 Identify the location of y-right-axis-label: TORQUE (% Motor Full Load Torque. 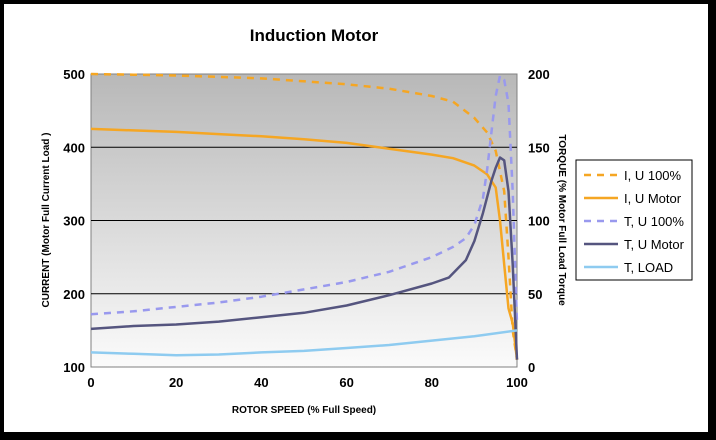
(561, 220).